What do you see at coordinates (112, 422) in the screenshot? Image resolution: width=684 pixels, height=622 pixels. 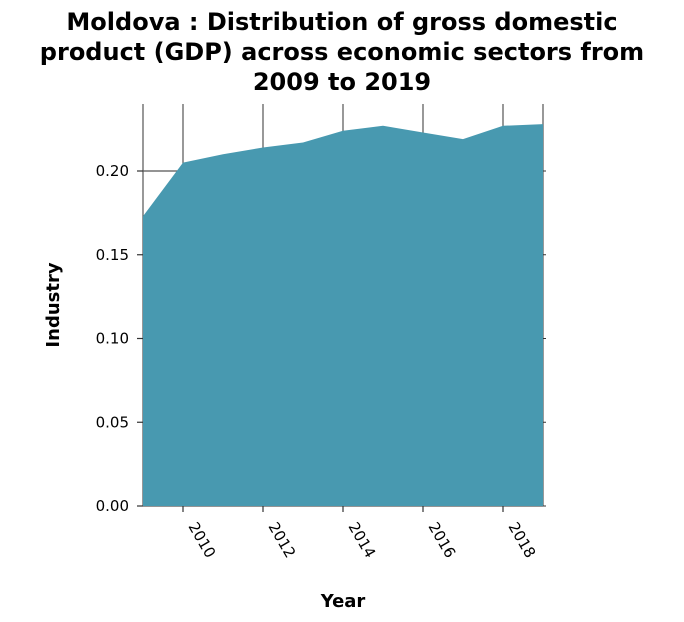 I see `y-tick-label-0.05: 0.05` at bounding box center [112, 422].